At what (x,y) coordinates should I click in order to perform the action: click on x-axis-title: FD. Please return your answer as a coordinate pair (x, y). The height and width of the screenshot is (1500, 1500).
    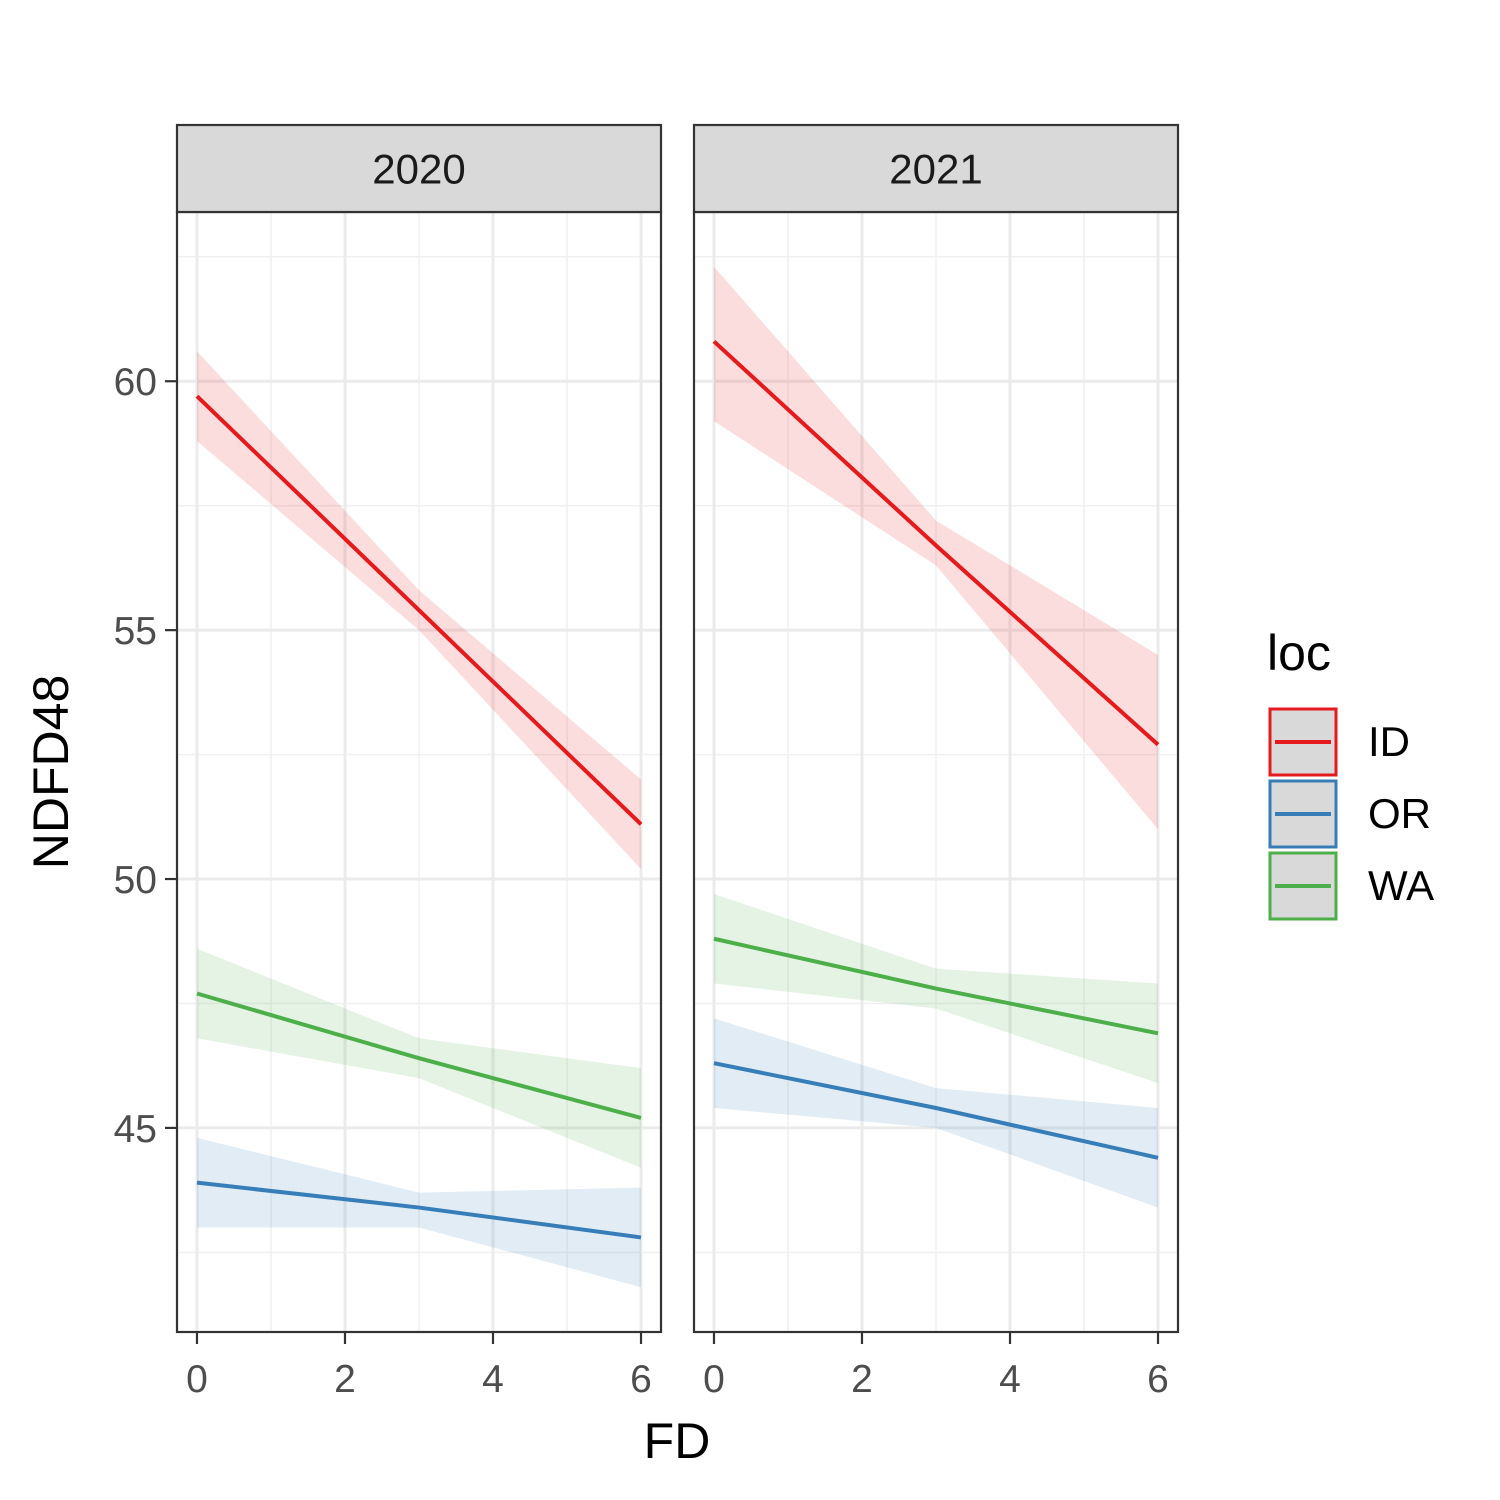
    Looking at the image, I should click on (677, 1441).